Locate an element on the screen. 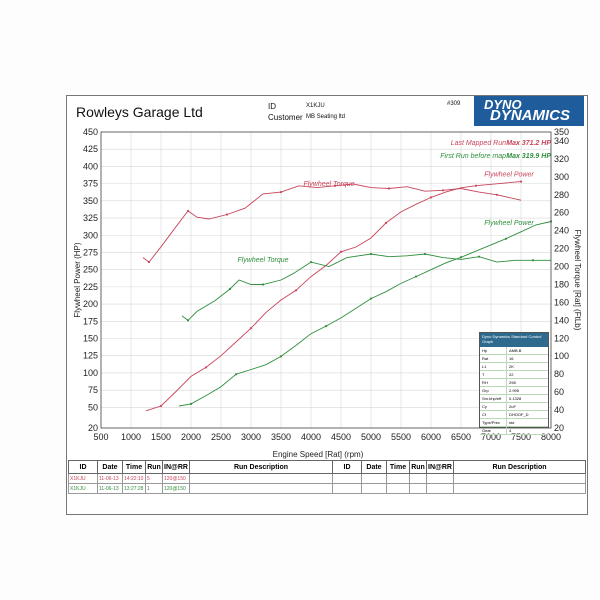 The width and height of the screenshot is (600, 600). y-left-tick-label: 225 is located at coordinates (90, 287).